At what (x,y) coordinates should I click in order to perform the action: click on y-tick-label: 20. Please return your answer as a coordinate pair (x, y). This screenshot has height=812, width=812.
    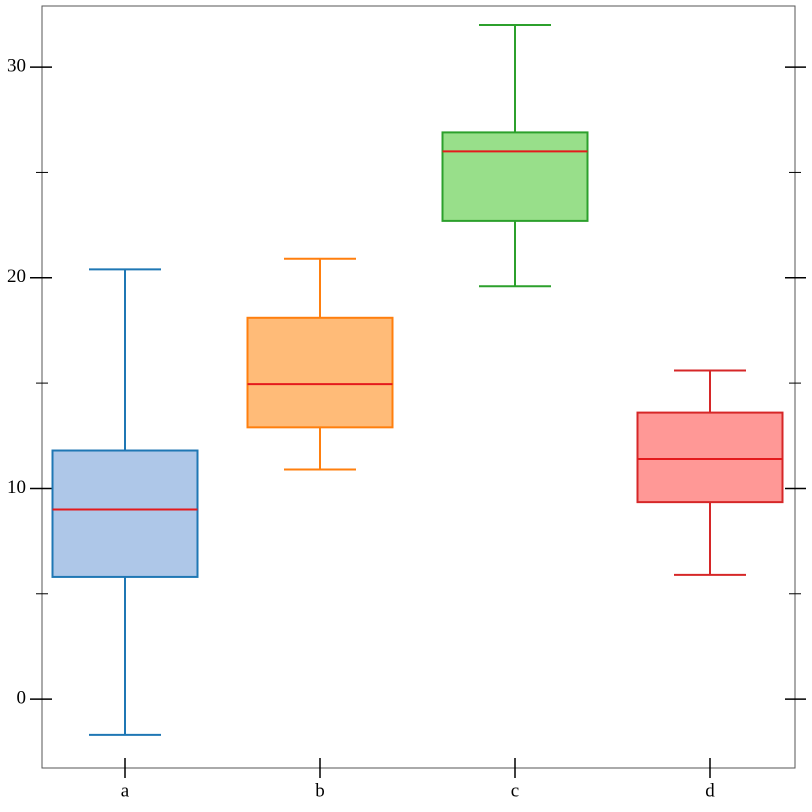
    Looking at the image, I should click on (16, 276).